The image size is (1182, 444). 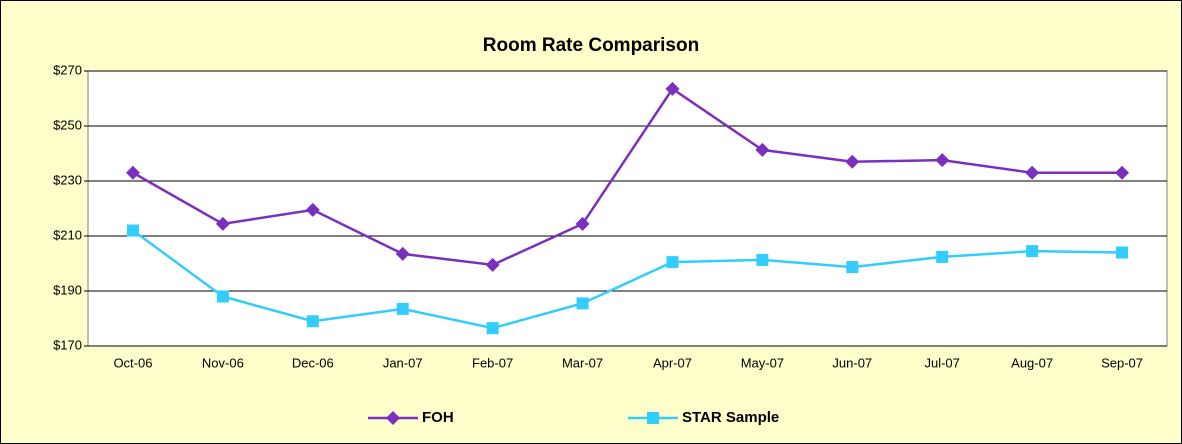 What do you see at coordinates (1032, 362) in the screenshot?
I see `x-tick-label: Aug-07` at bounding box center [1032, 362].